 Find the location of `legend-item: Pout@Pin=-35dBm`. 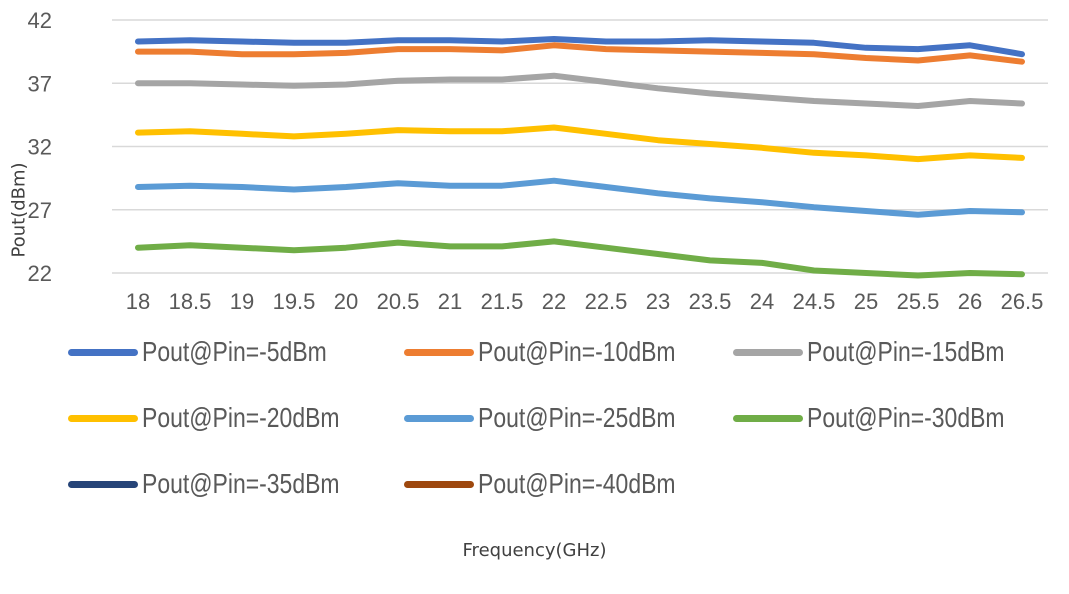

legend-item: Pout@Pin=-35dBm is located at coordinates (225, 484).